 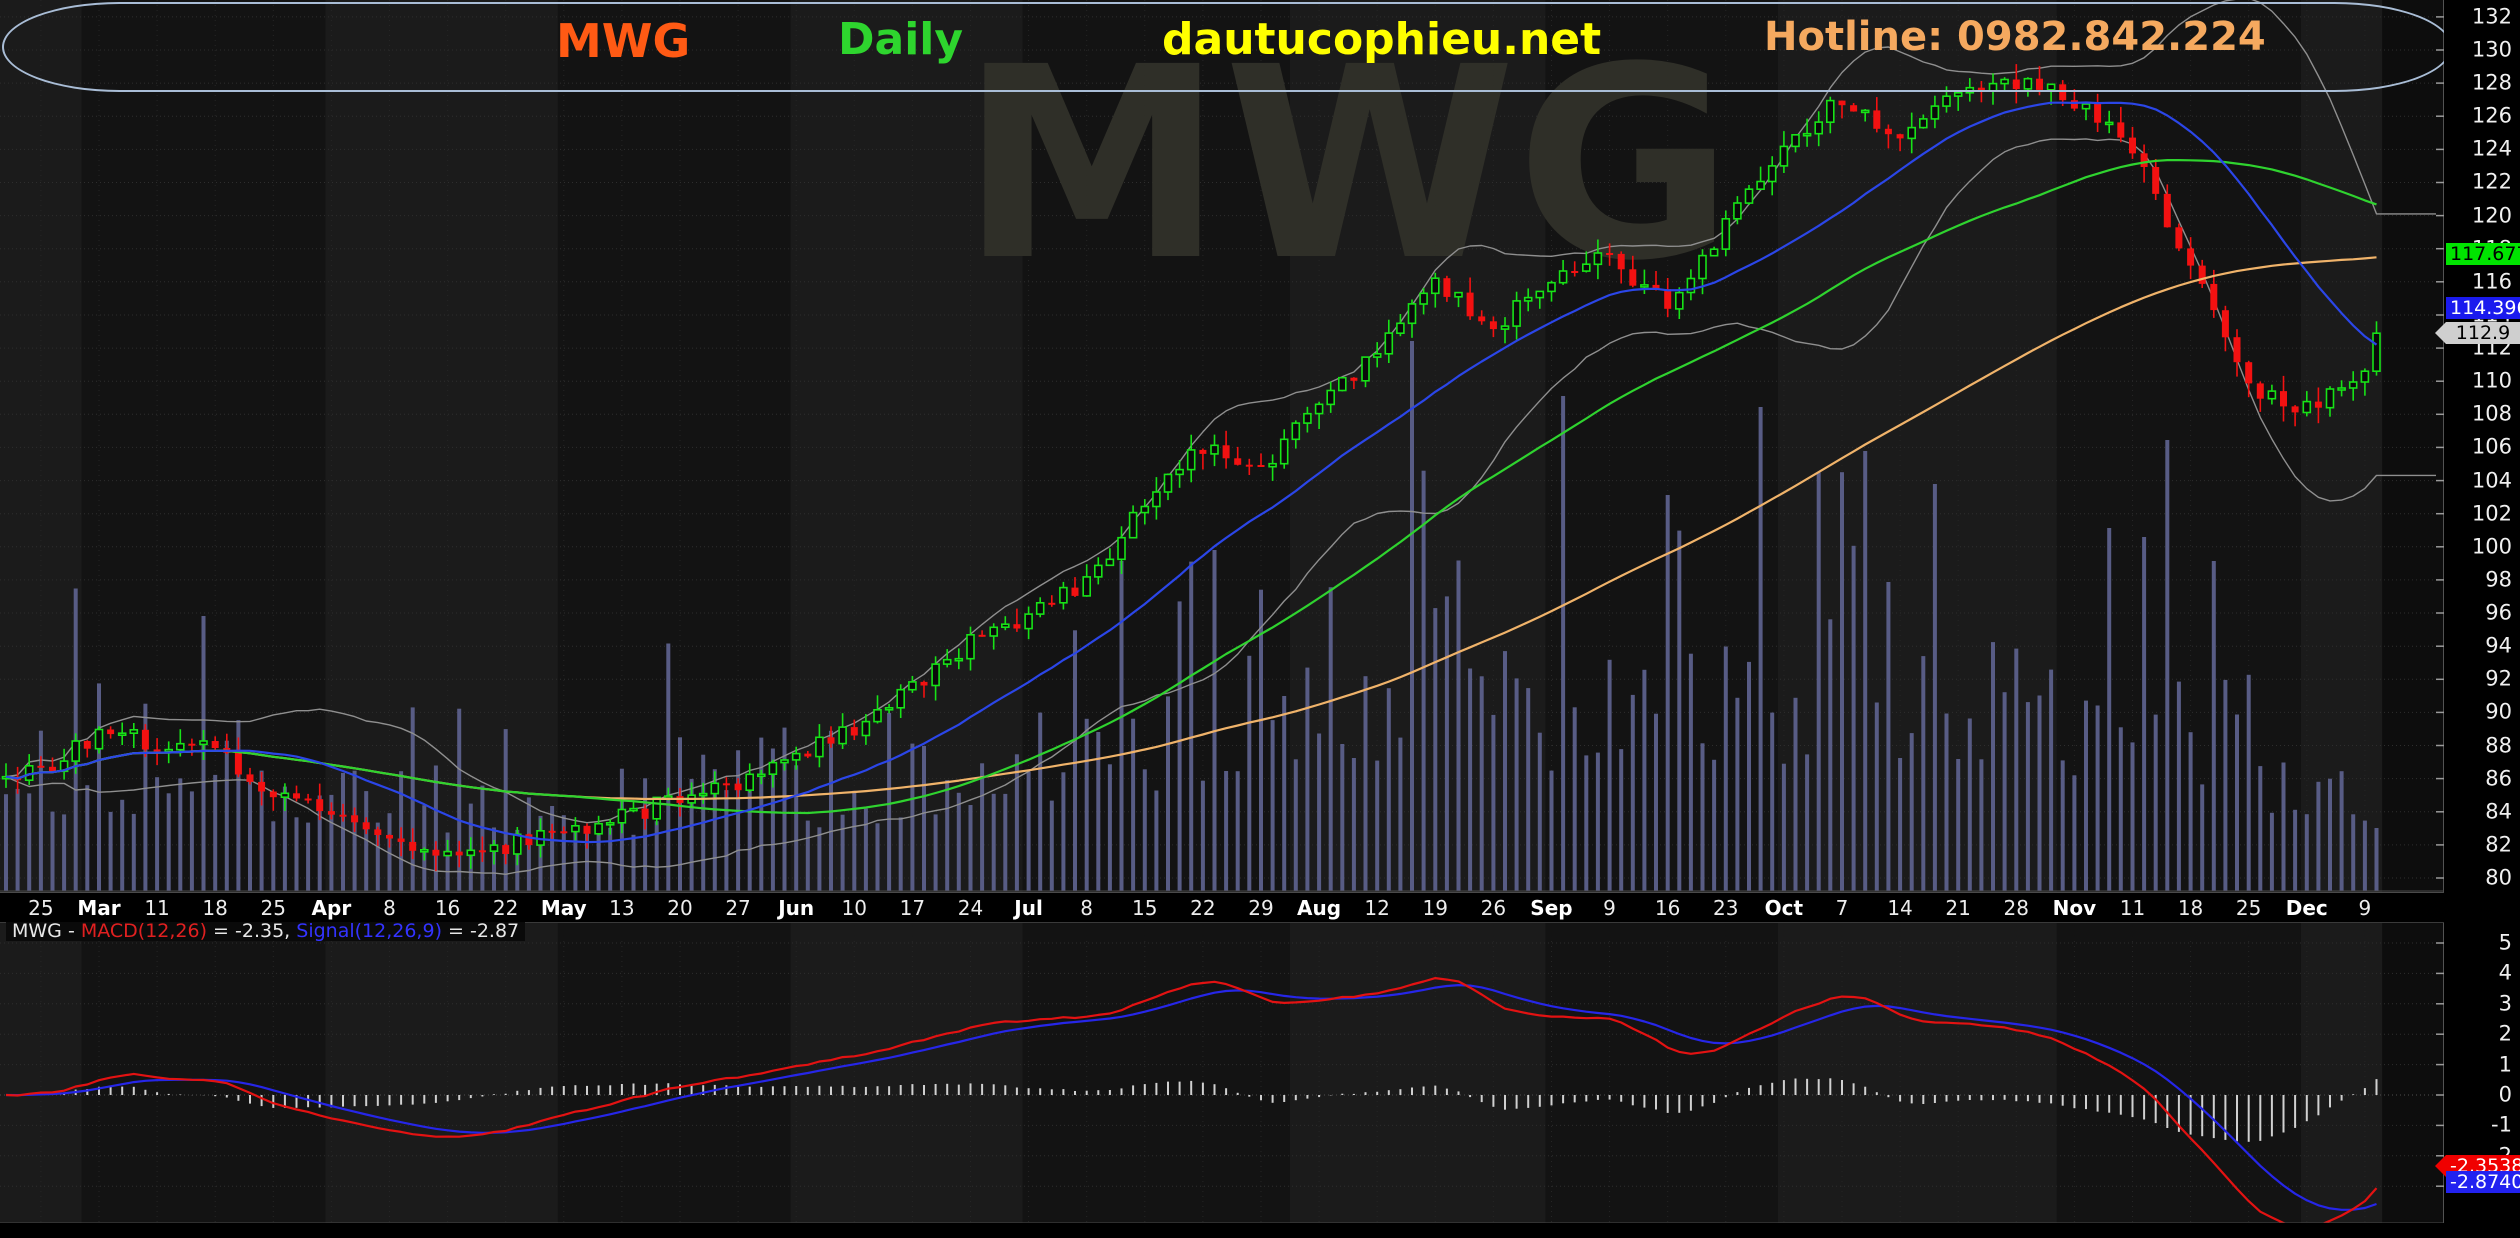 I want to click on month-label: Jul, so click(x=1028, y=908).